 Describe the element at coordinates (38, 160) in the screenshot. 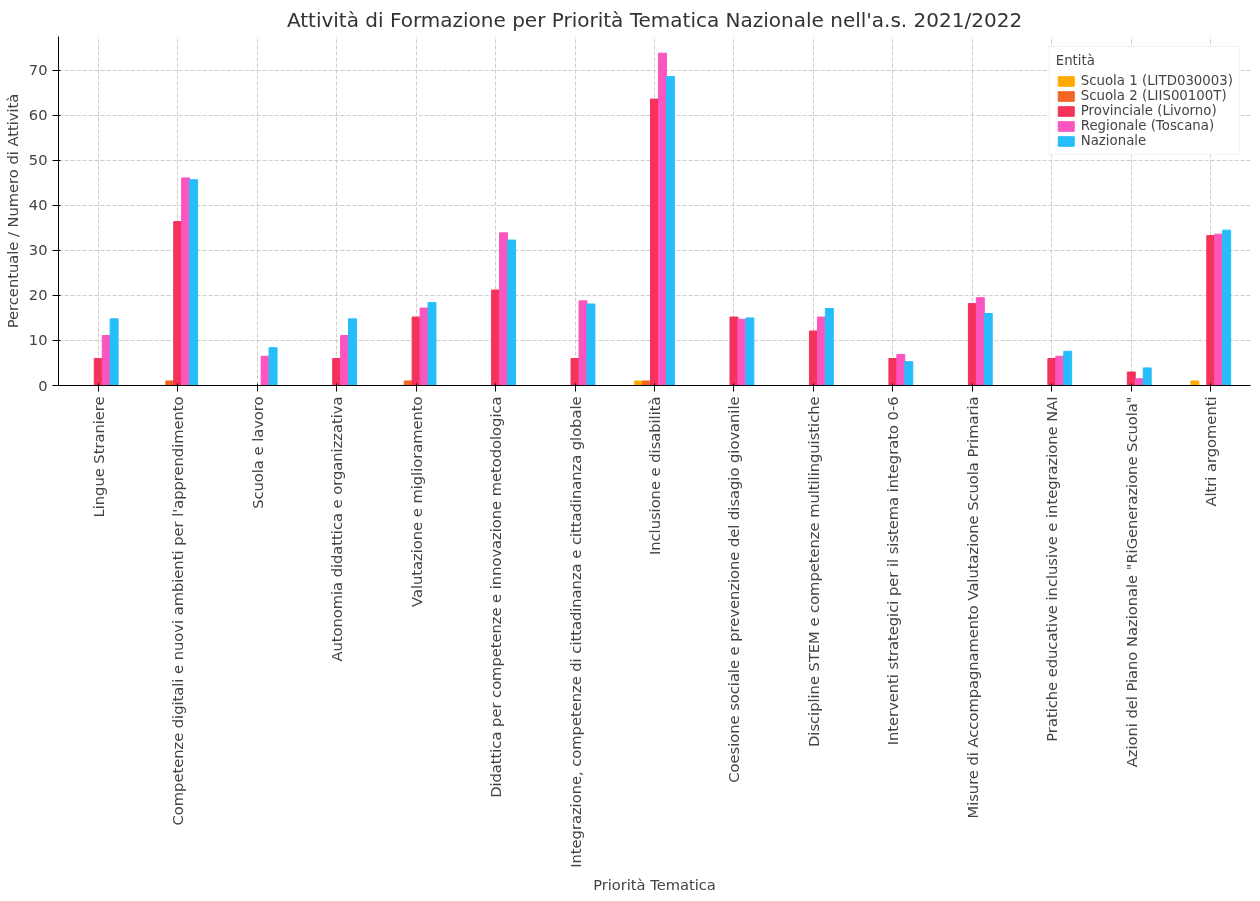

I see `y-tick-label: 50` at that location.